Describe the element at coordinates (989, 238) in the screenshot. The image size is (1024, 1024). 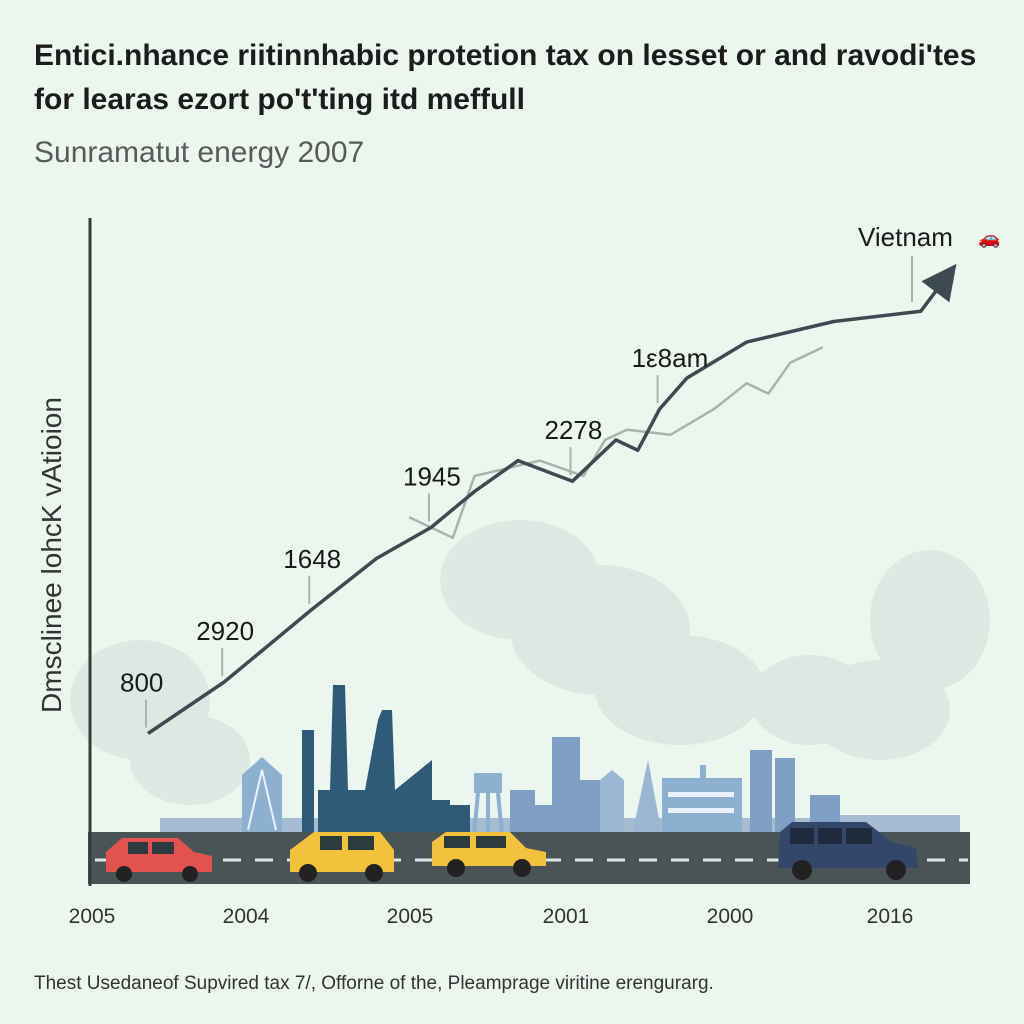
I see `mini-car-icon: 🚗` at that location.